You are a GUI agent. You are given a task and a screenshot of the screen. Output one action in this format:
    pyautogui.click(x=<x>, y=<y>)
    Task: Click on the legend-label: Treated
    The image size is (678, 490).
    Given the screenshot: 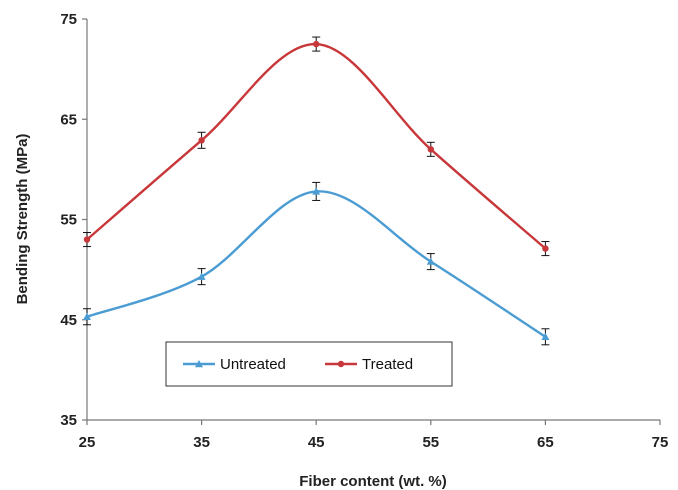 What is the action you would take?
    pyautogui.click(x=387, y=364)
    